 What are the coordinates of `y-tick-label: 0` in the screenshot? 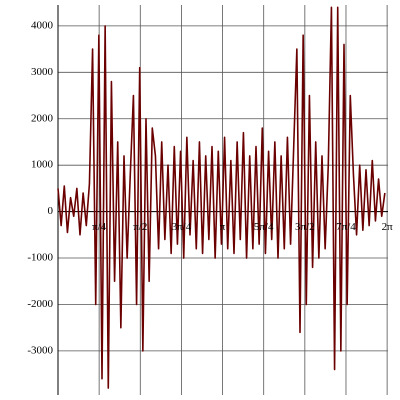 It's located at (51, 211).